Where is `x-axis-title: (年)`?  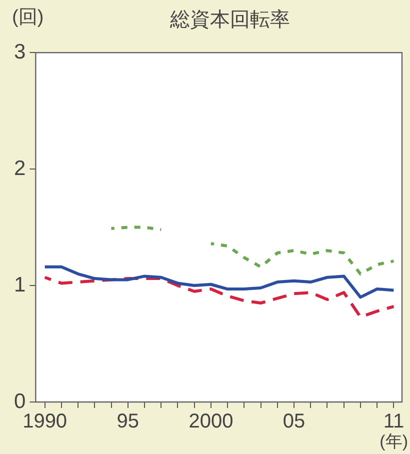 x-axis-title: (年) is located at coordinates (394, 442).